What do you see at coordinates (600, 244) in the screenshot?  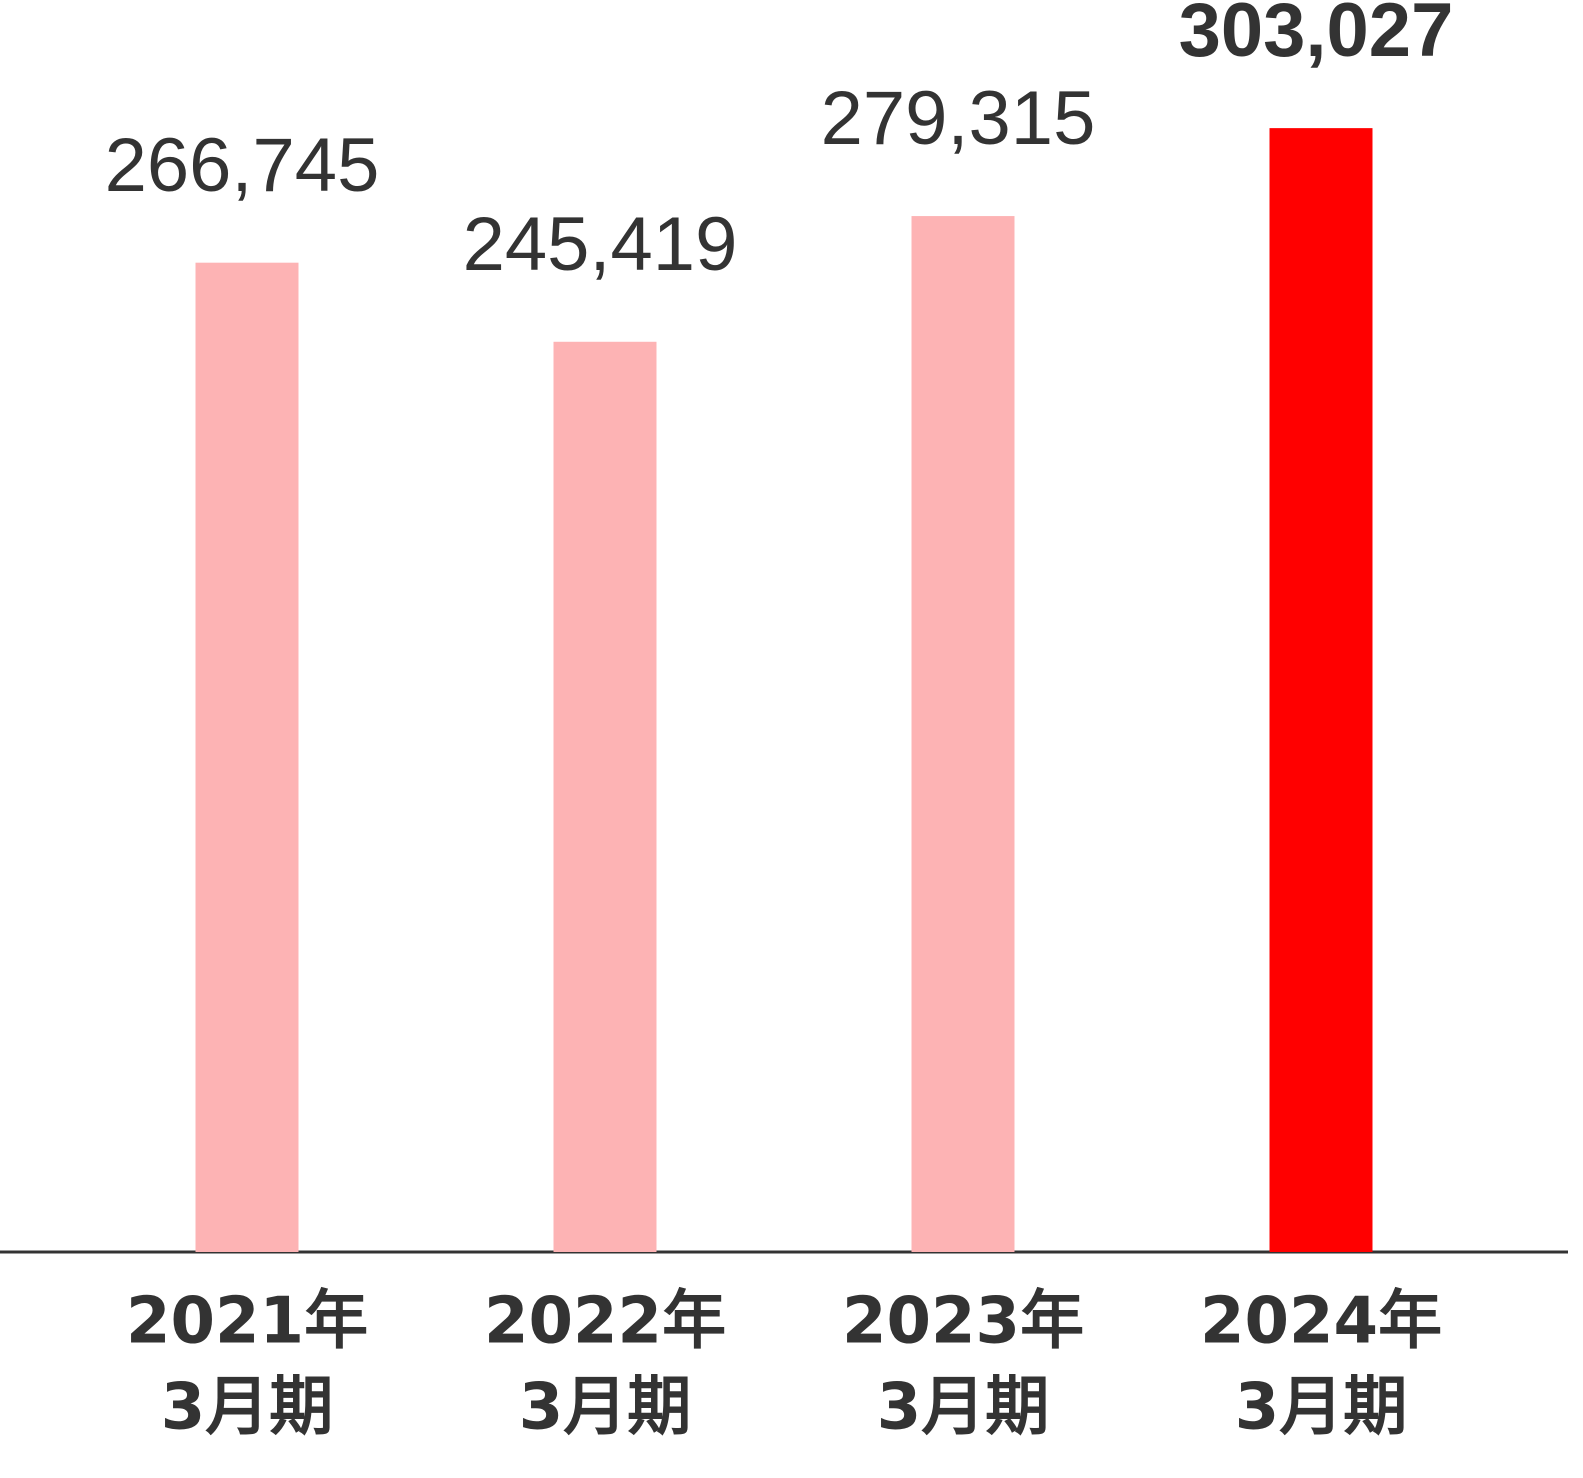 I see `value-label: 245,419` at bounding box center [600, 244].